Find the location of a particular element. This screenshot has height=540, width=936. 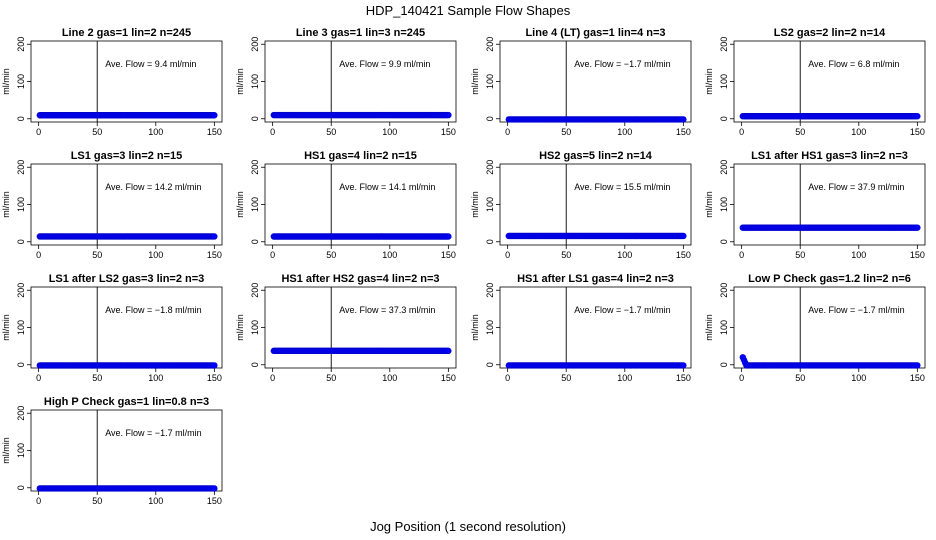

avg-flow-annotation: Ave. Flow = 15.5 ml/min is located at coordinates (622, 187).